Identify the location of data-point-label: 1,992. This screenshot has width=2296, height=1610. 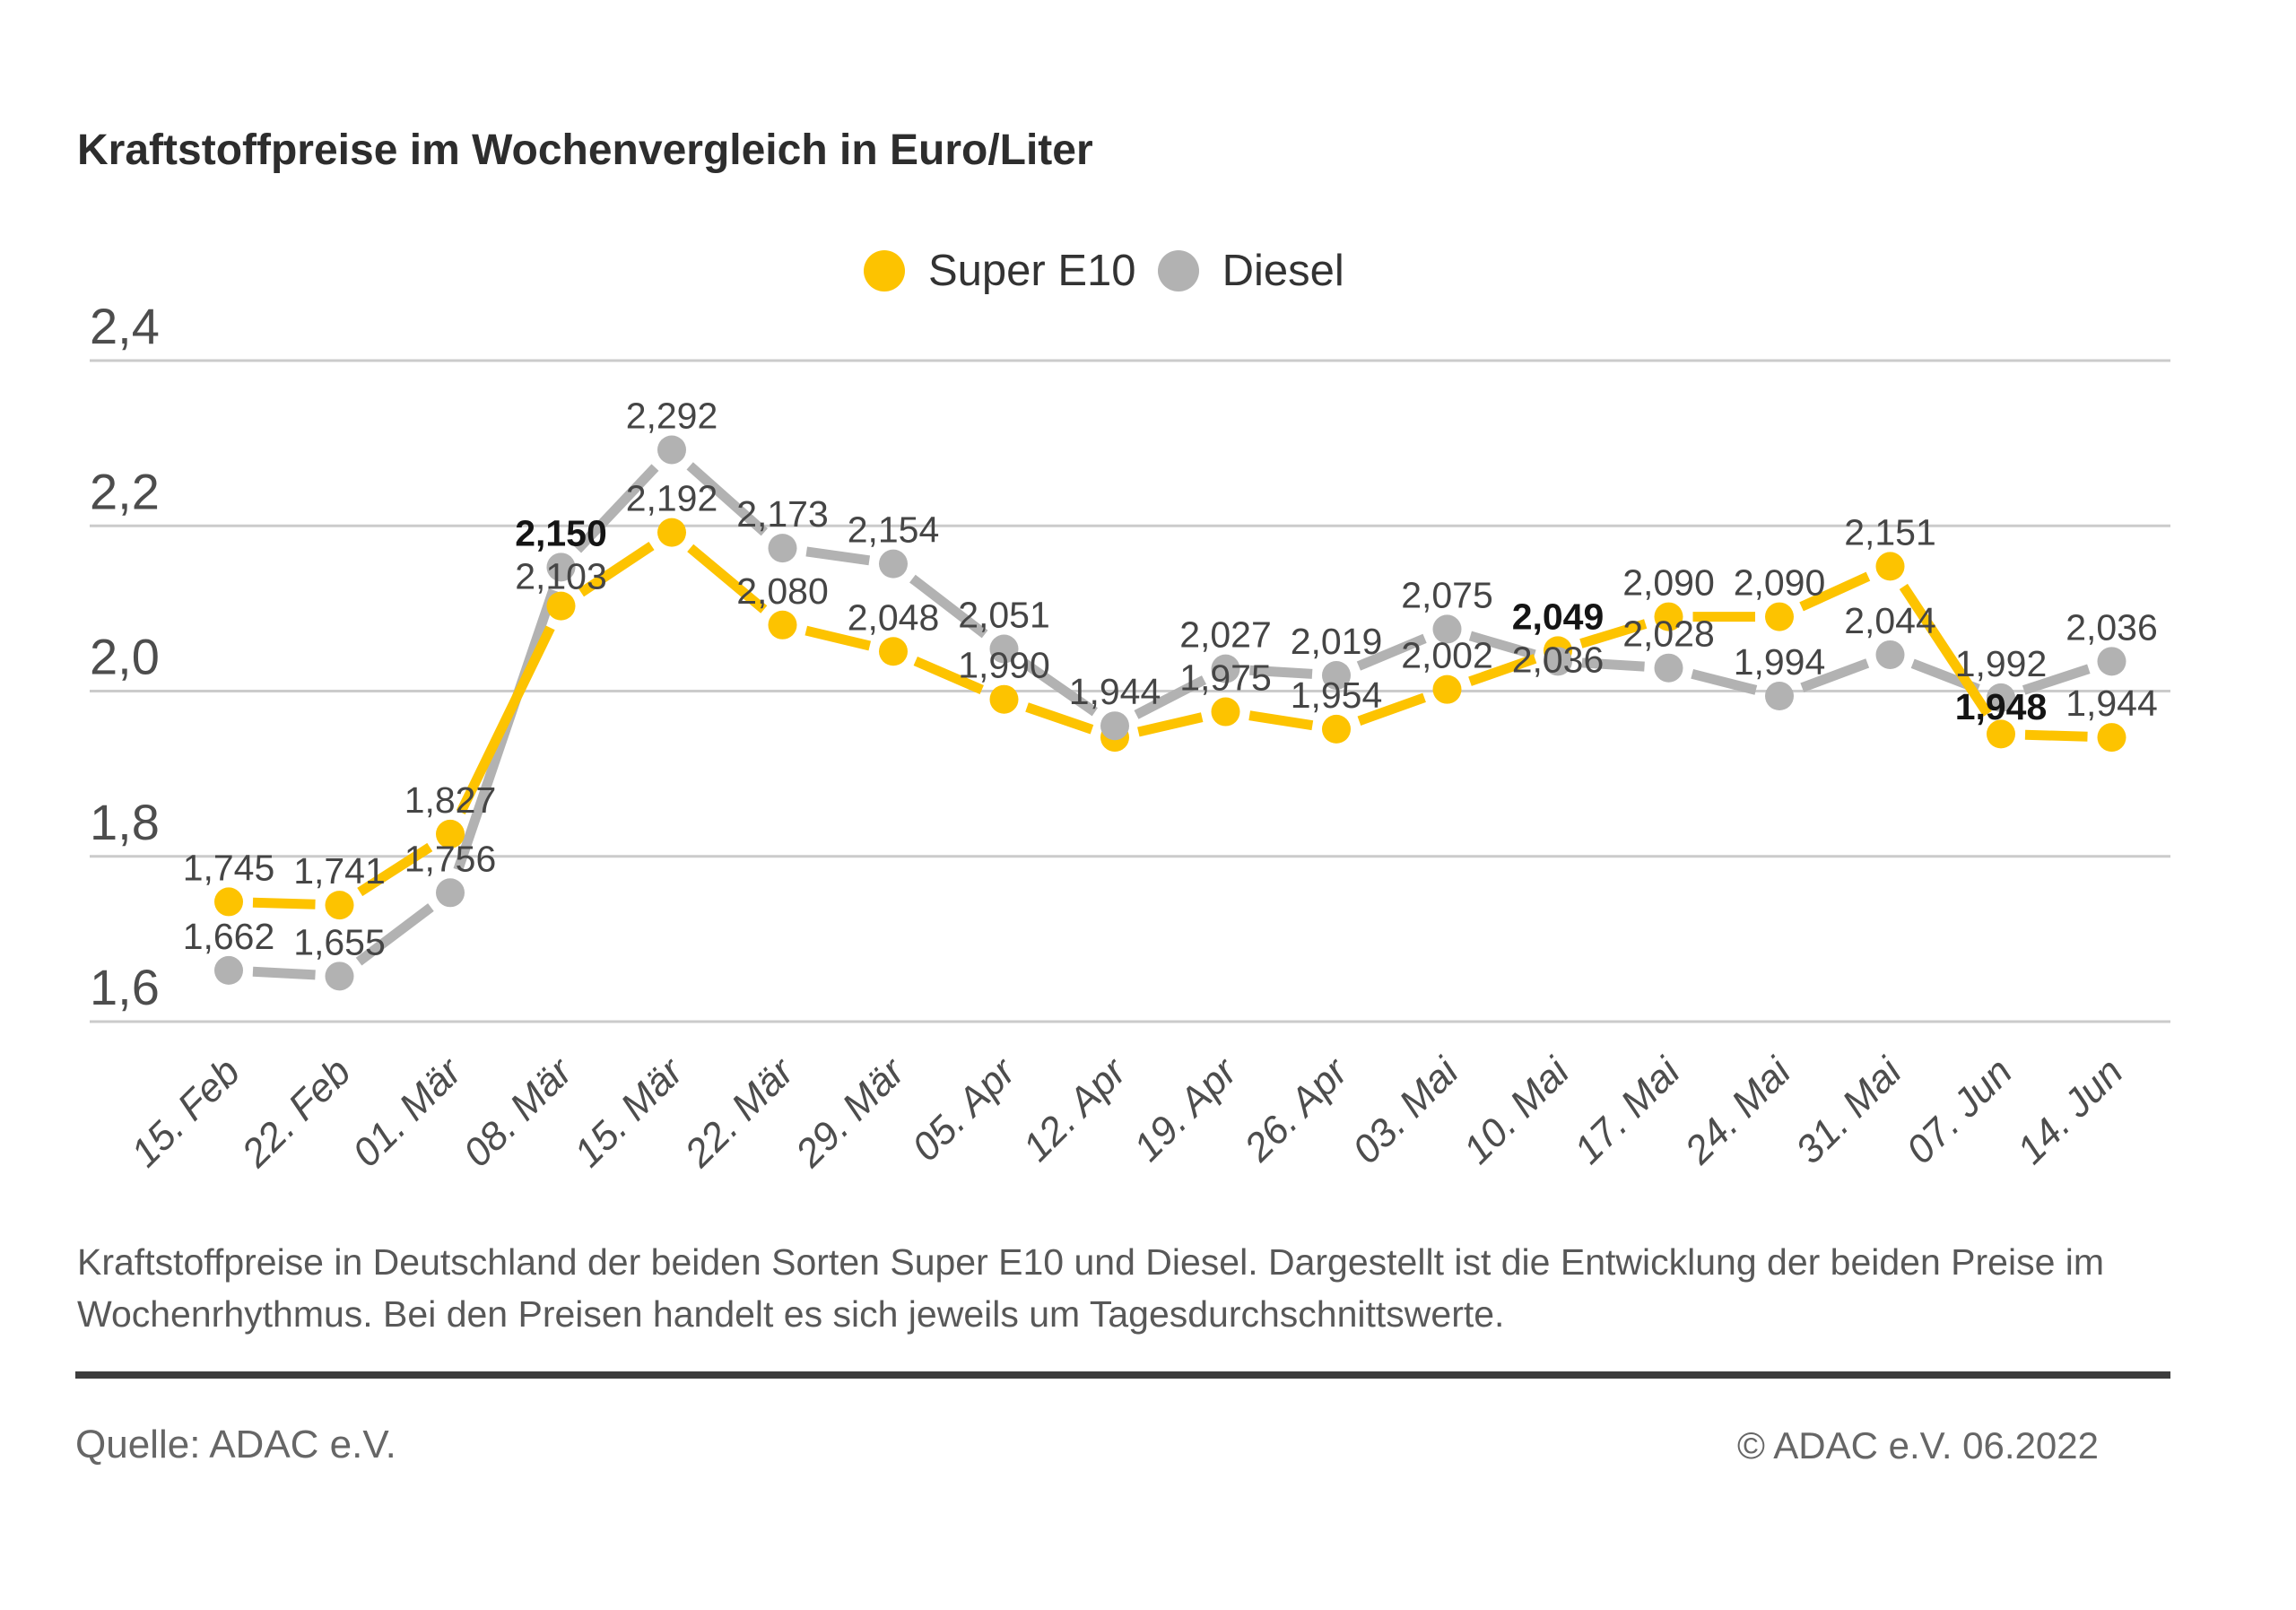
(2001, 663).